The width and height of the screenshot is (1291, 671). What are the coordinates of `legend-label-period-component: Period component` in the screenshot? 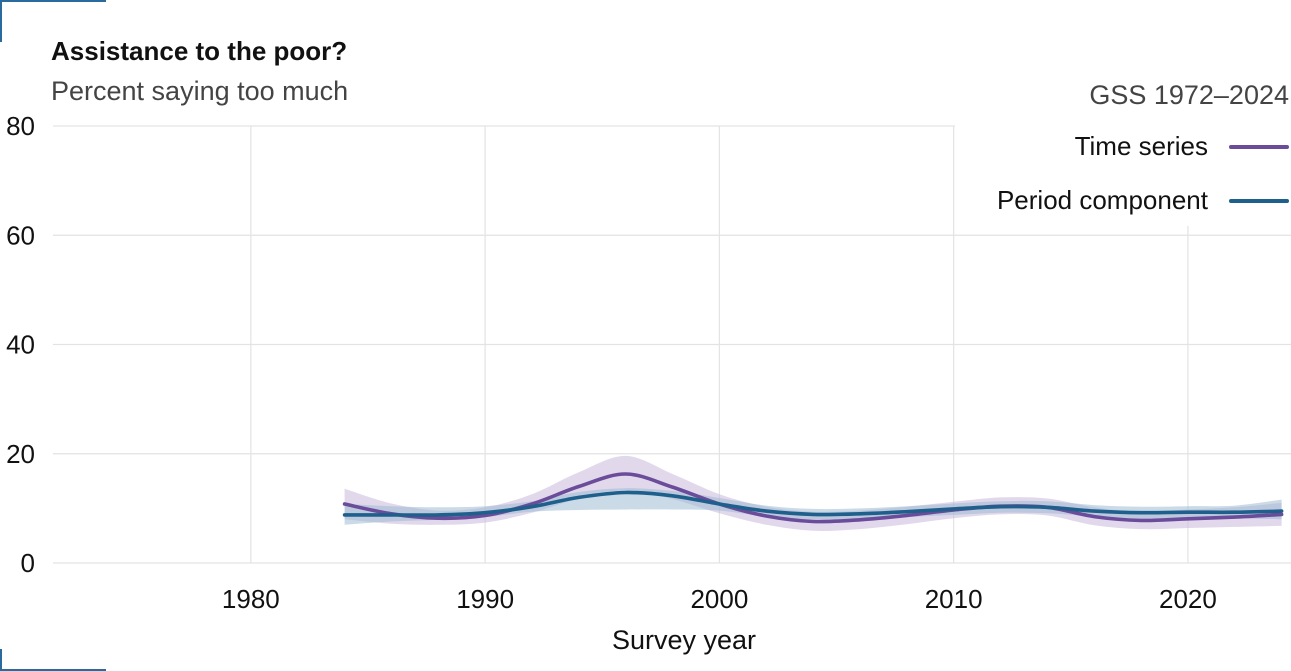 It's located at (1102, 200).